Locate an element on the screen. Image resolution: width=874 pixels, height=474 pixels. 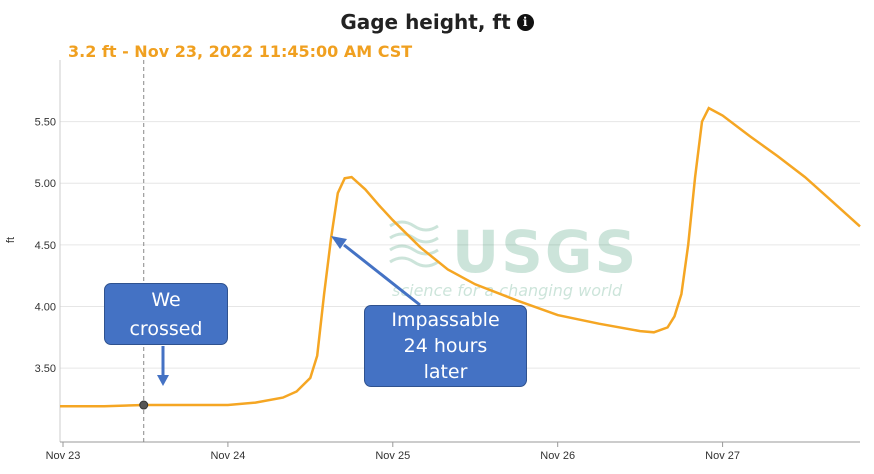
arrowhead-crossed is located at coordinates (163, 380).